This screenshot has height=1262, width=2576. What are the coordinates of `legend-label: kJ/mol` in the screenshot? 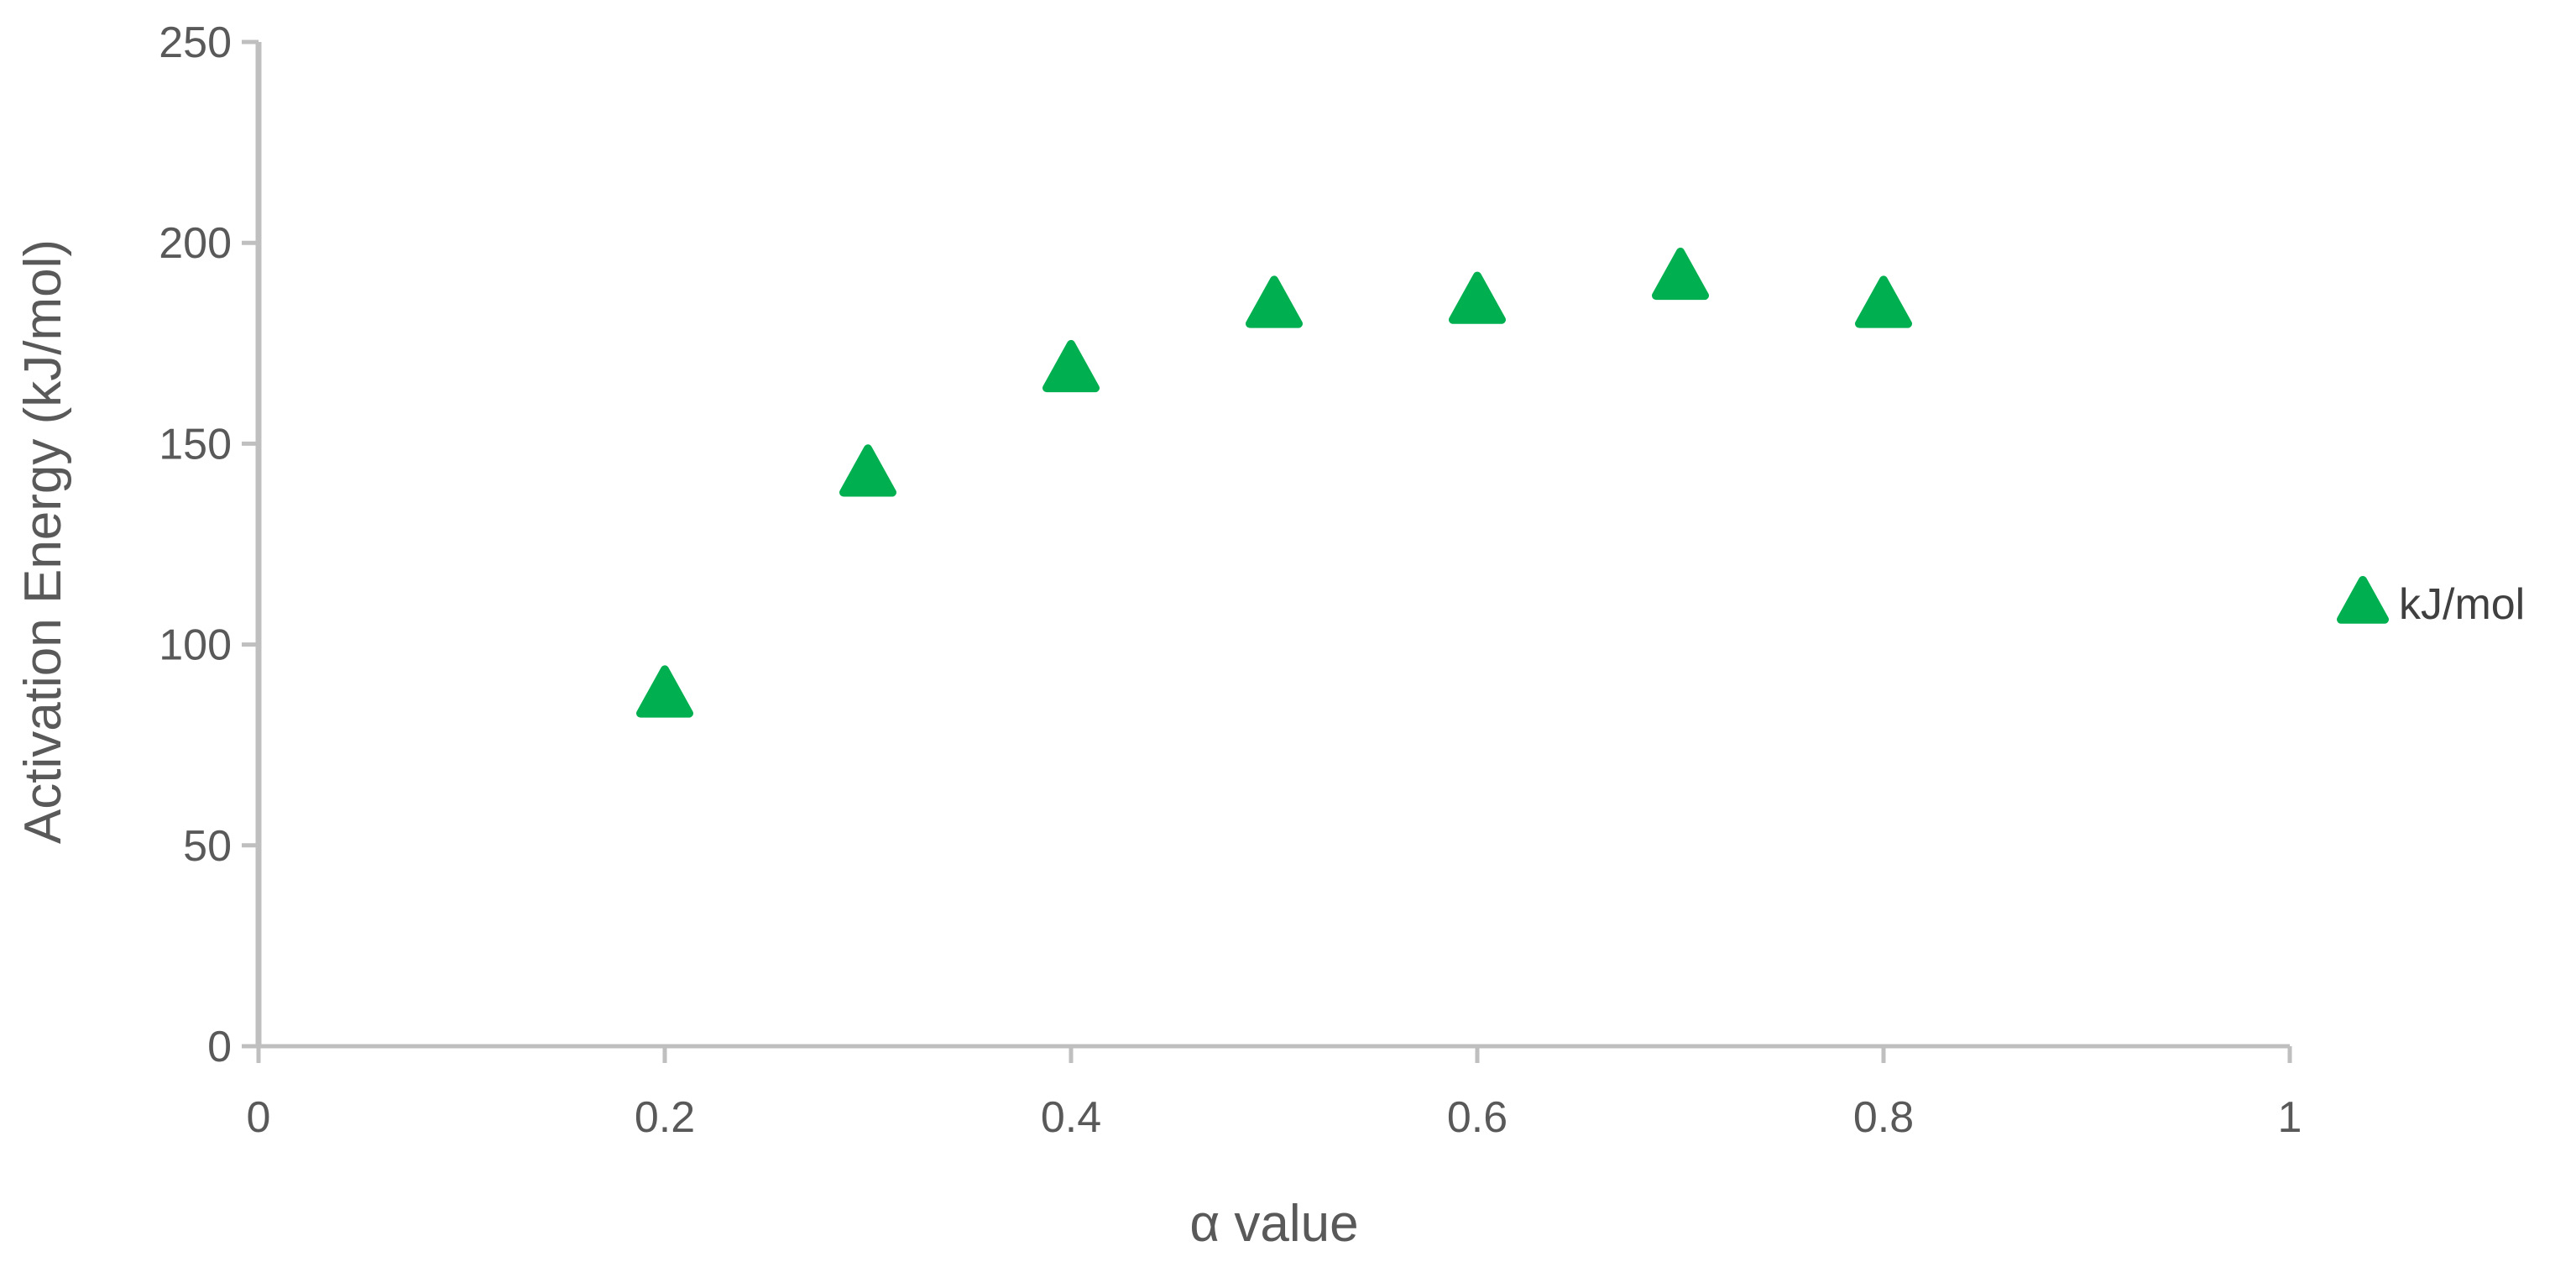 It's located at (2462, 604).